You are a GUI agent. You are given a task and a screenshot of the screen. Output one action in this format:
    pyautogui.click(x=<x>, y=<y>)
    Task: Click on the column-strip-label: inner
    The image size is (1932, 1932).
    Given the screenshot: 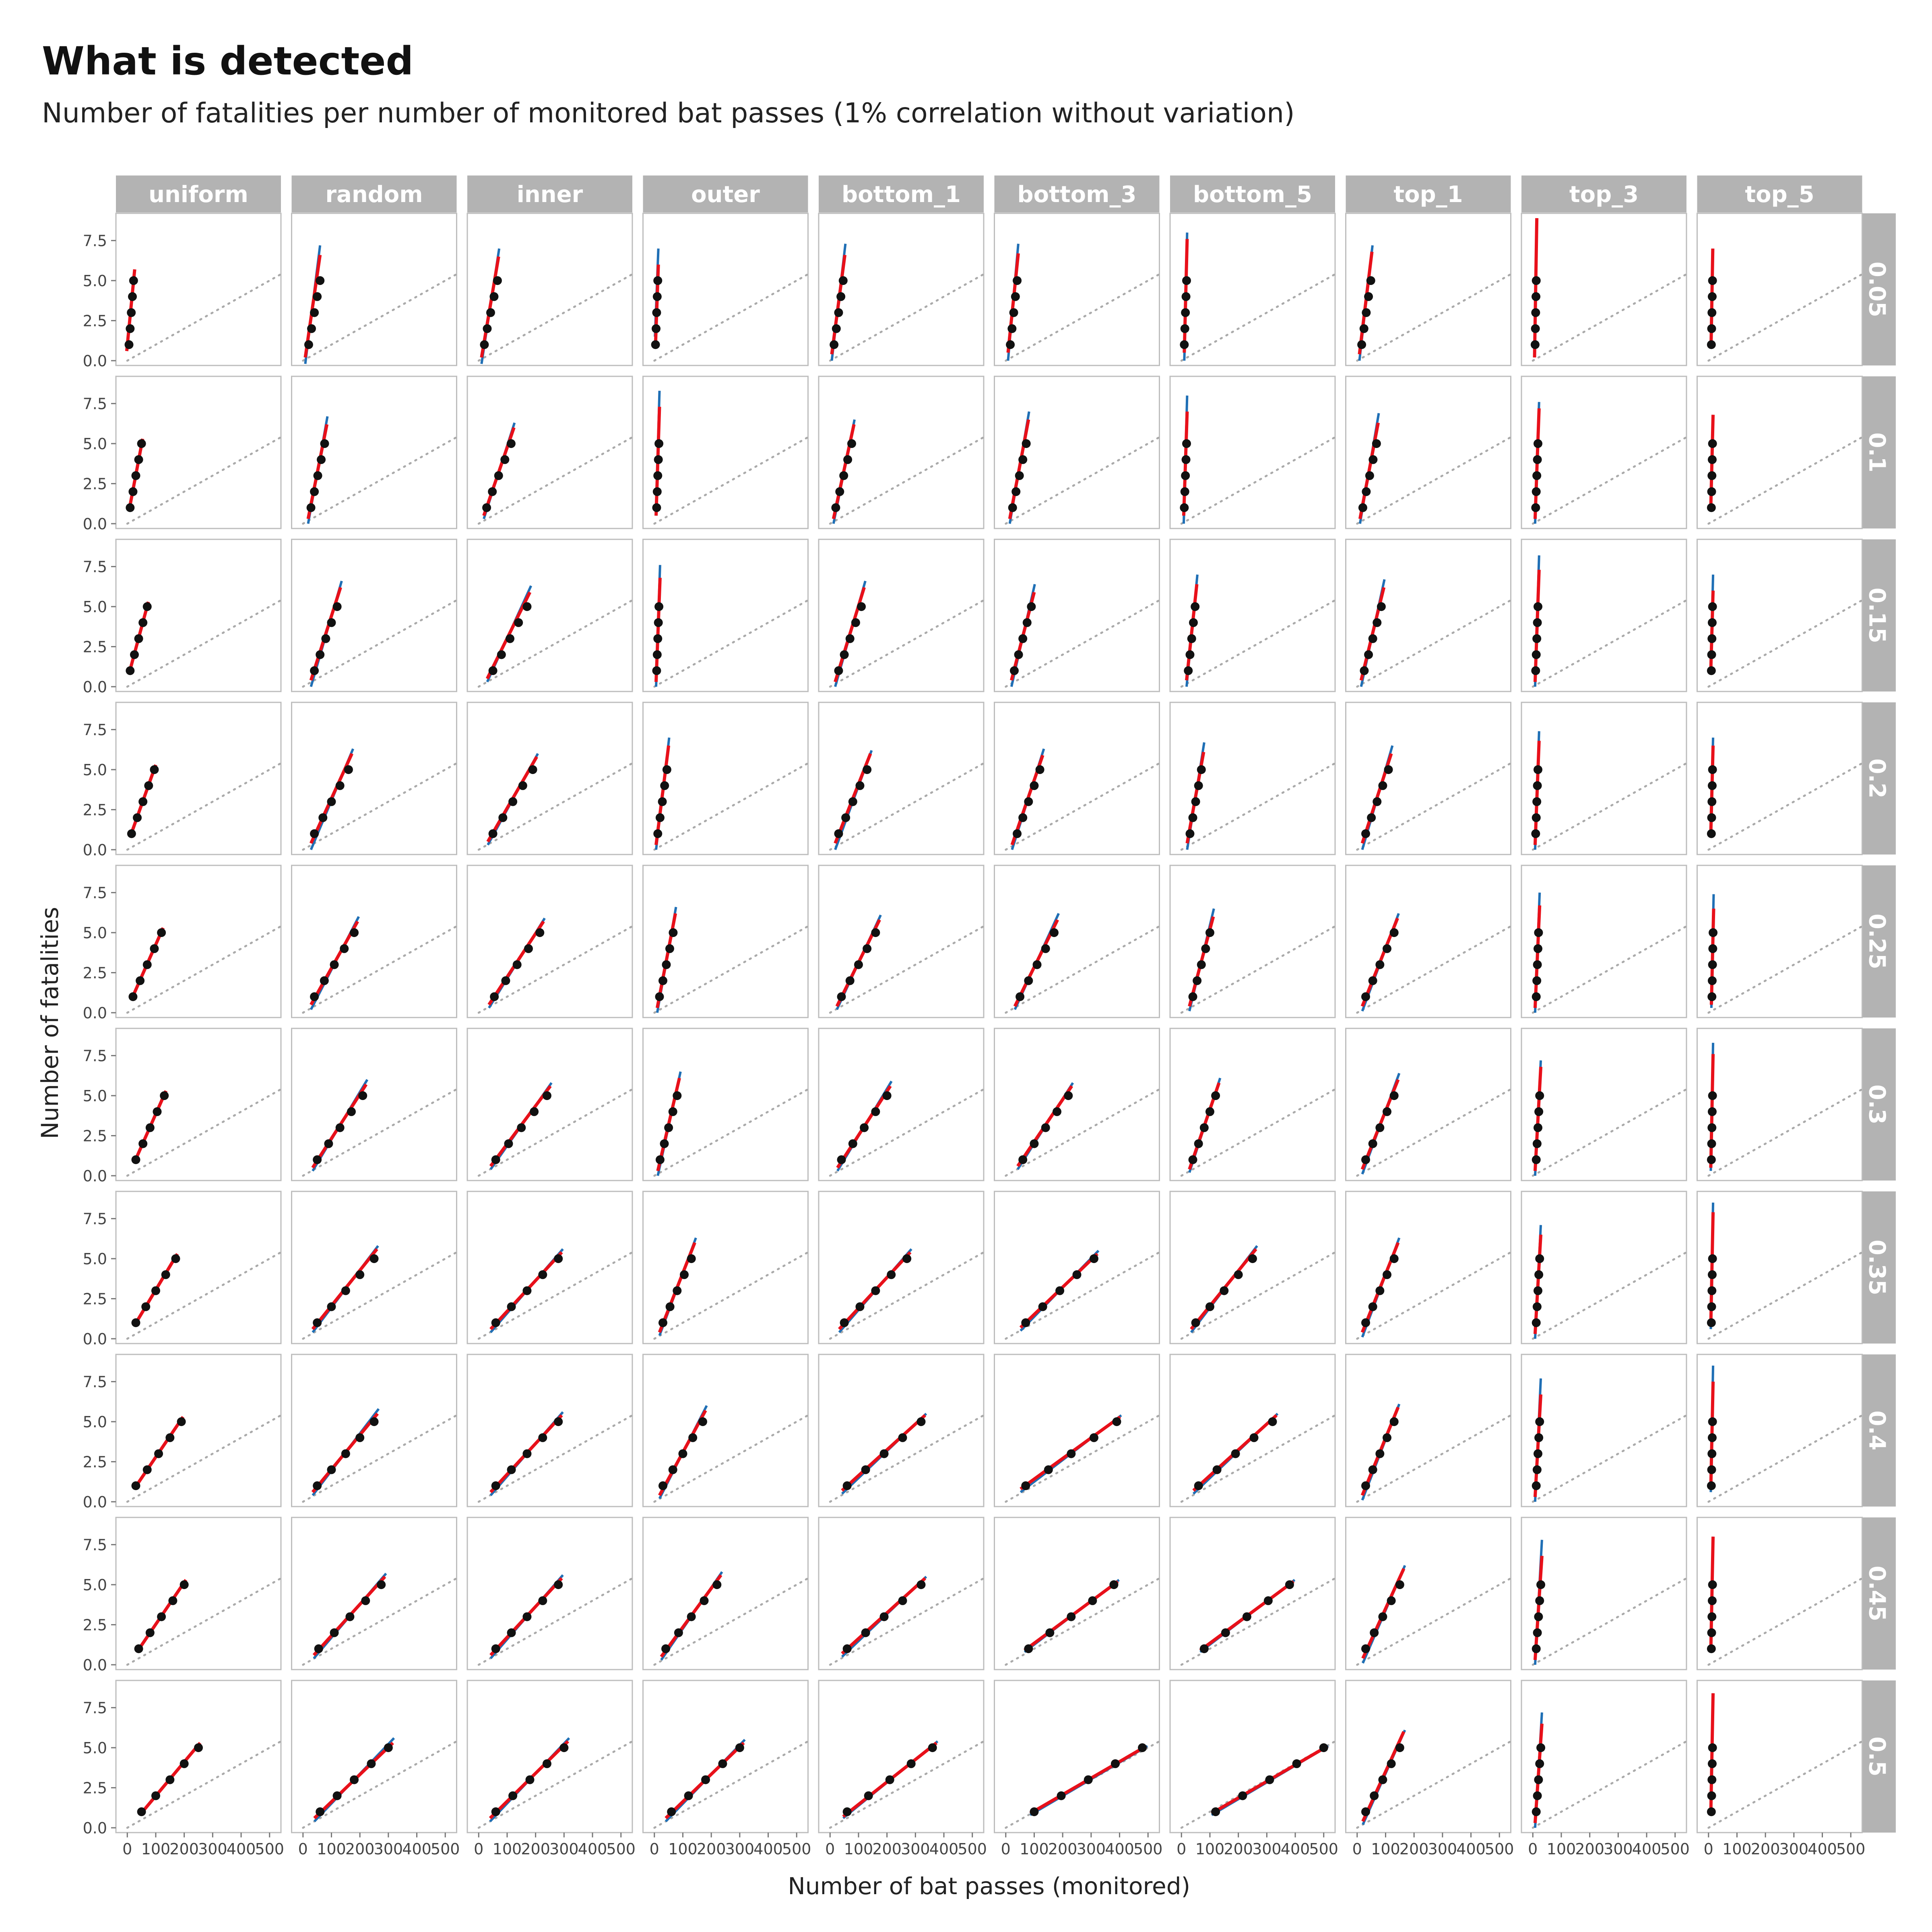 What is the action you would take?
    pyautogui.click(x=550, y=195)
    